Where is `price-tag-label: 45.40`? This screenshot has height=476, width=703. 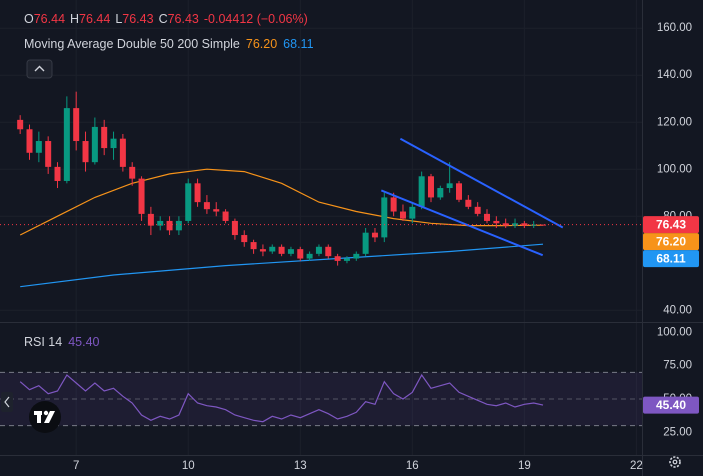
price-tag-label: 45.40 is located at coordinates (671, 405).